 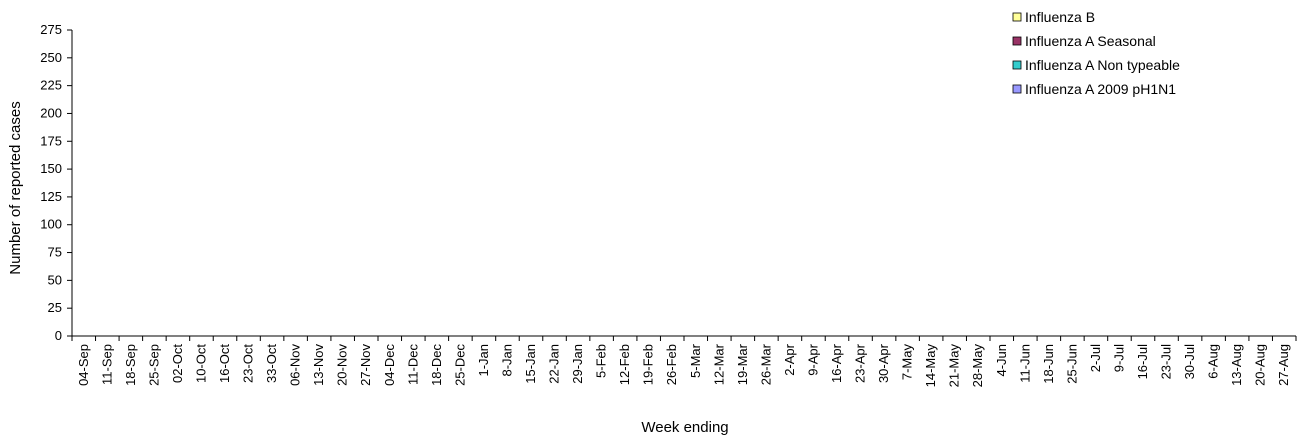 What do you see at coordinates (51, 168) in the screenshot?
I see `y-tick-label: 150` at bounding box center [51, 168].